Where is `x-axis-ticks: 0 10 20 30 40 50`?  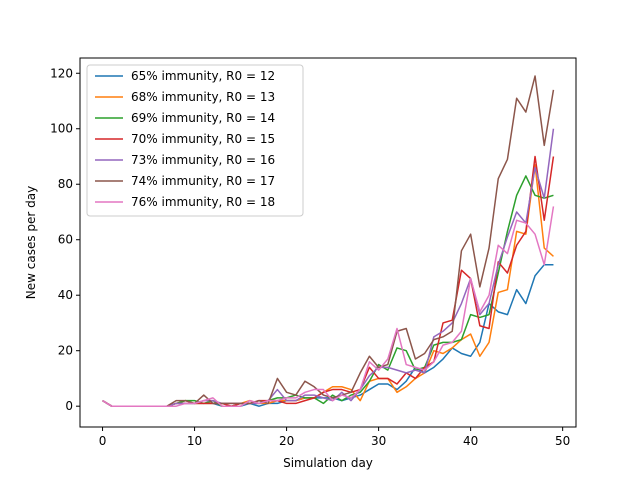
x-axis-ticks: 0 10 20 30 40 50 is located at coordinates (334, 437).